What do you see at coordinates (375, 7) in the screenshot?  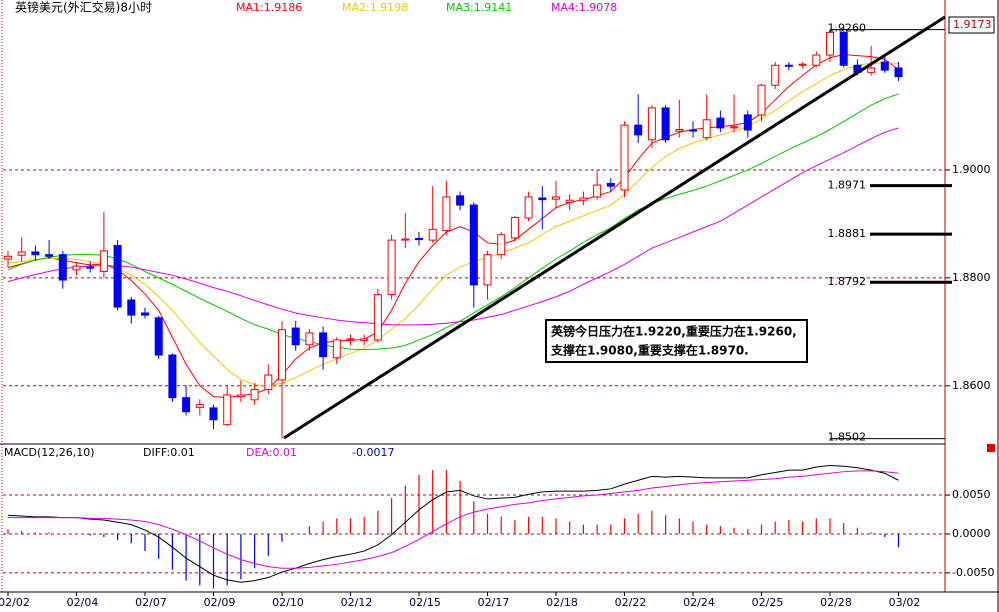 I see `legend-label: MA2:1.9198` at bounding box center [375, 7].